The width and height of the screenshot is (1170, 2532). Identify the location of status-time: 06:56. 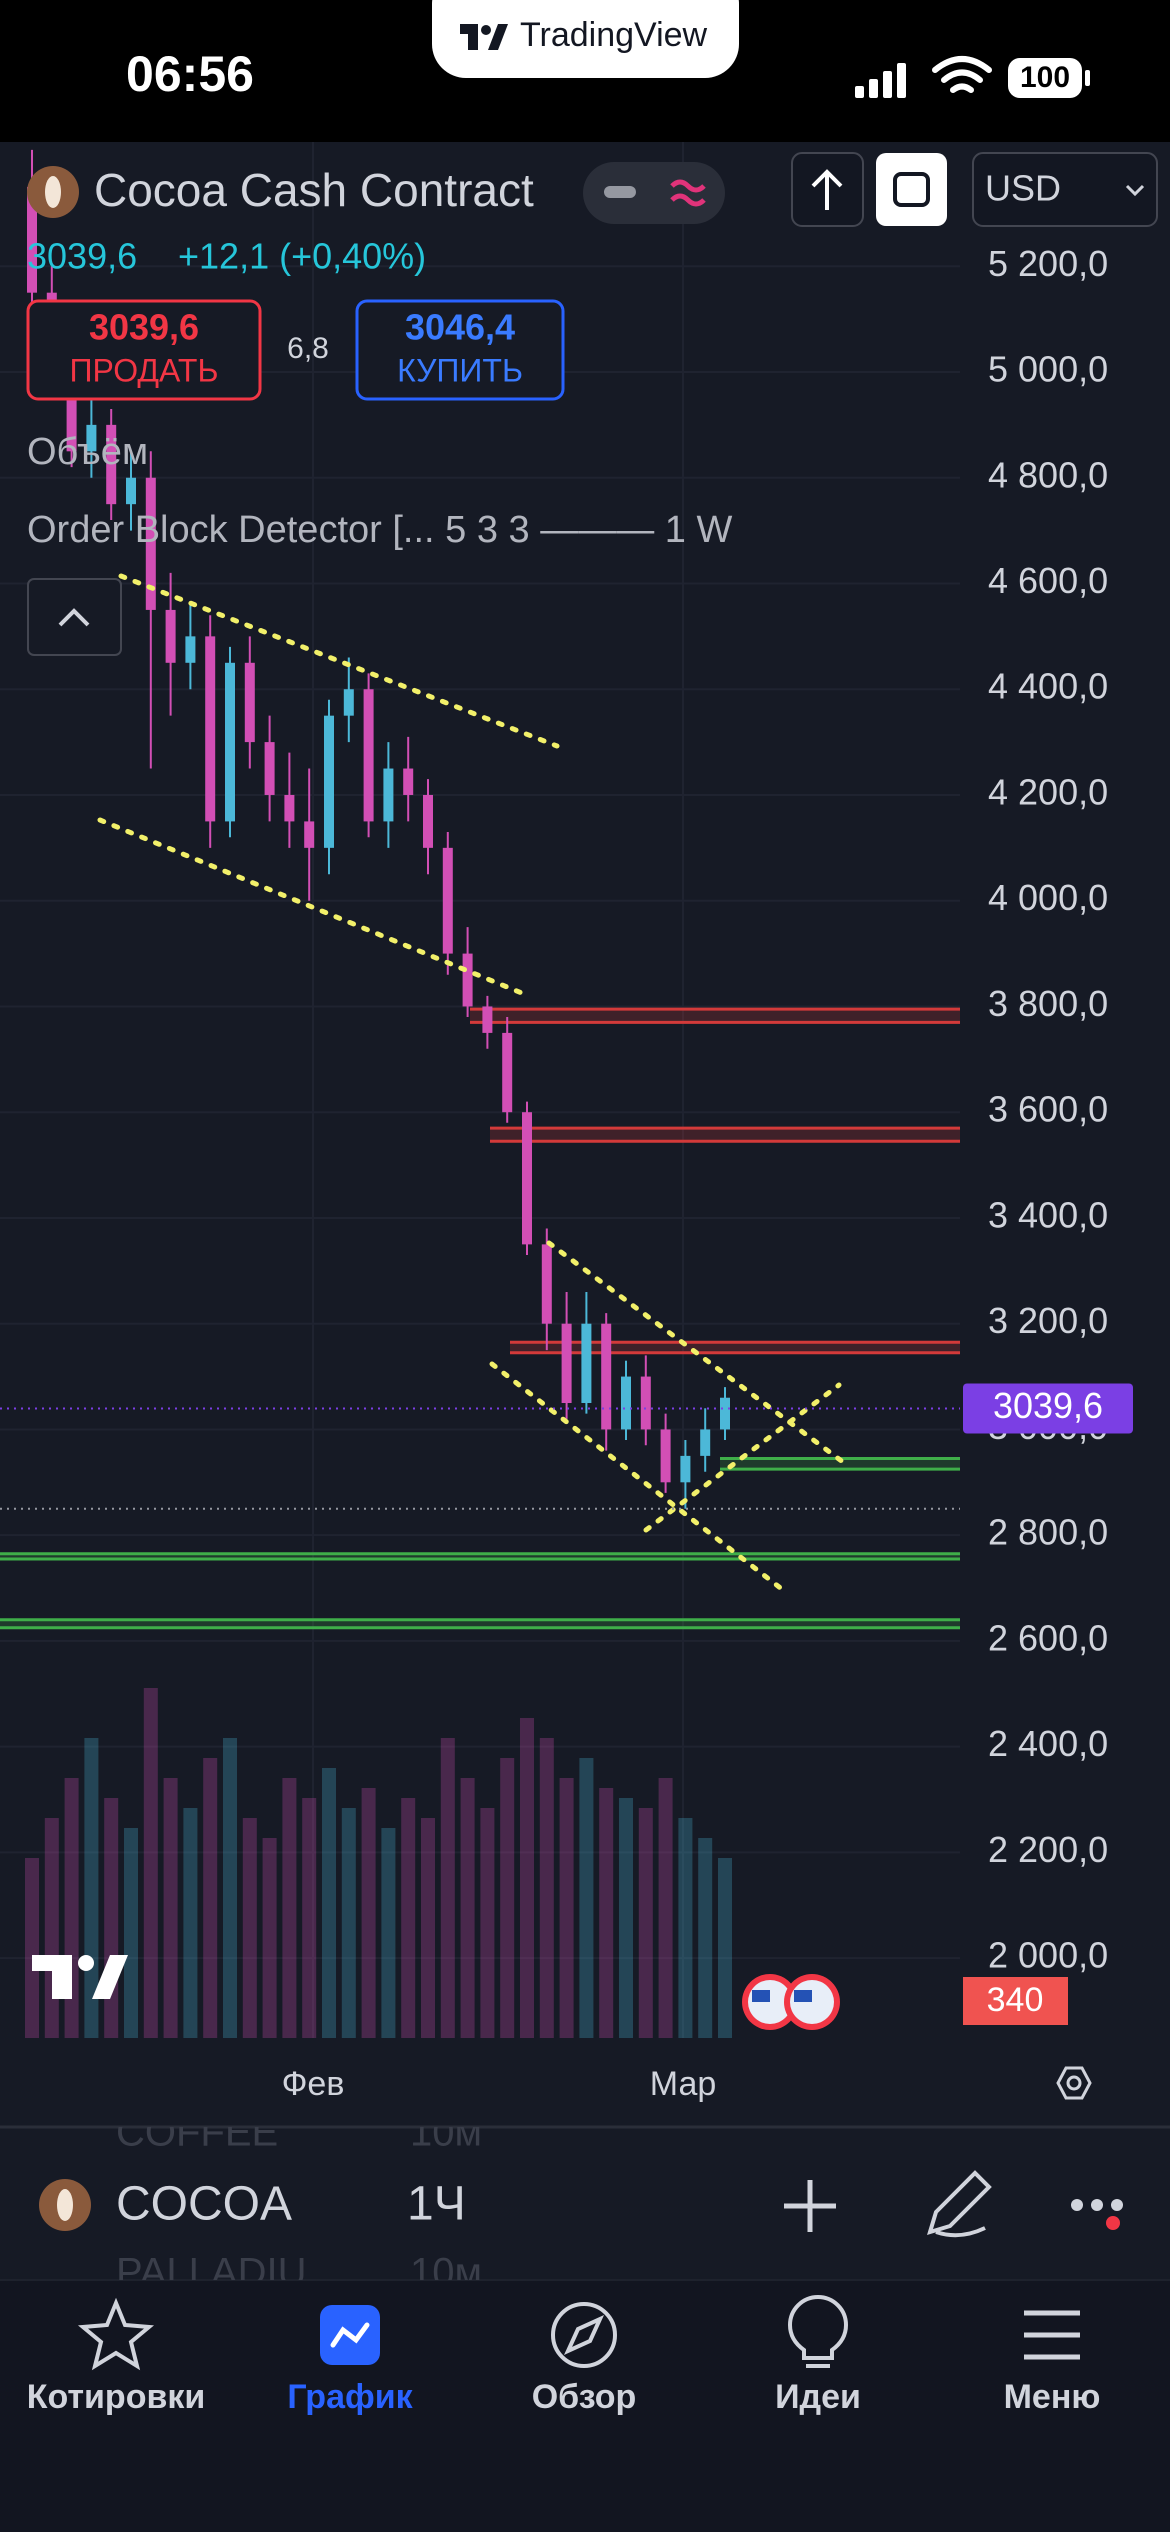
(190, 74).